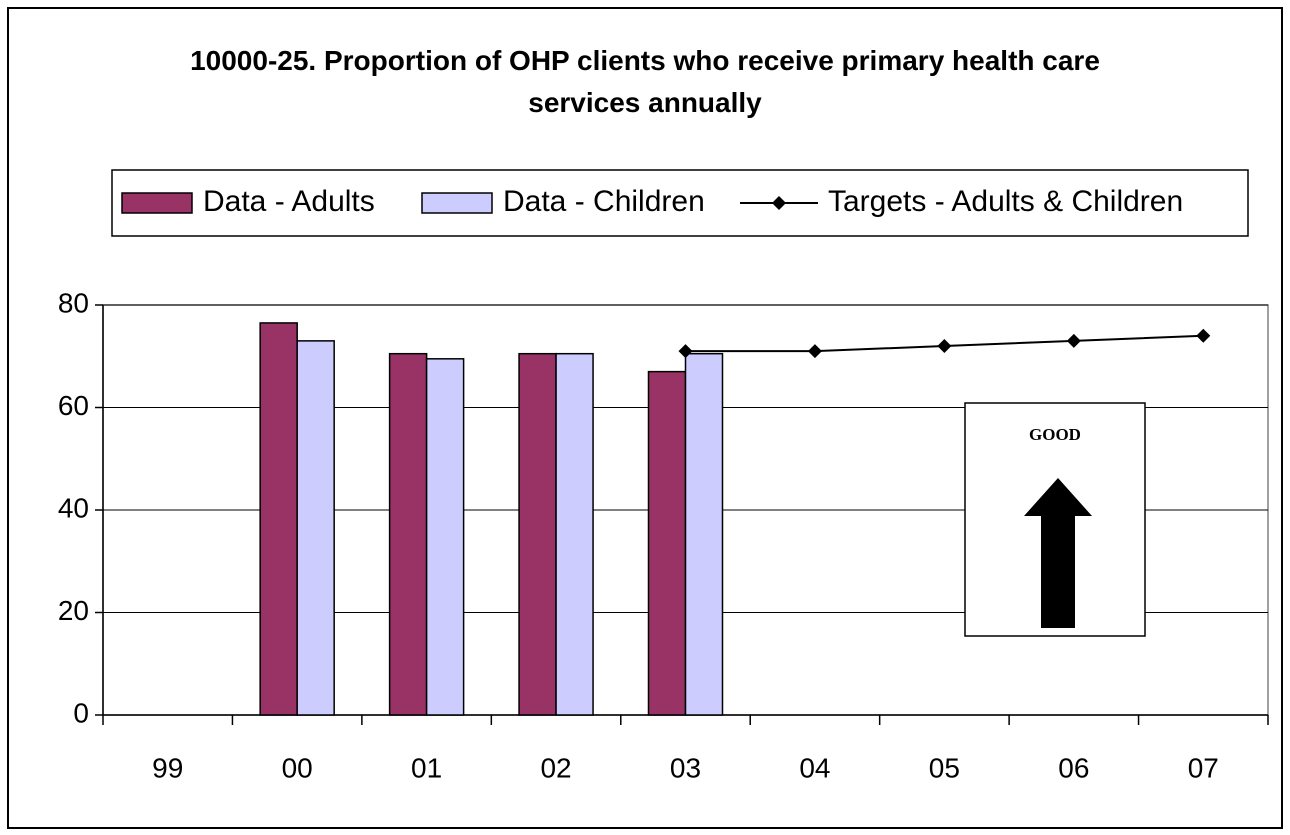  I want to click on x-tick-label: 06, so click(1073, 767).